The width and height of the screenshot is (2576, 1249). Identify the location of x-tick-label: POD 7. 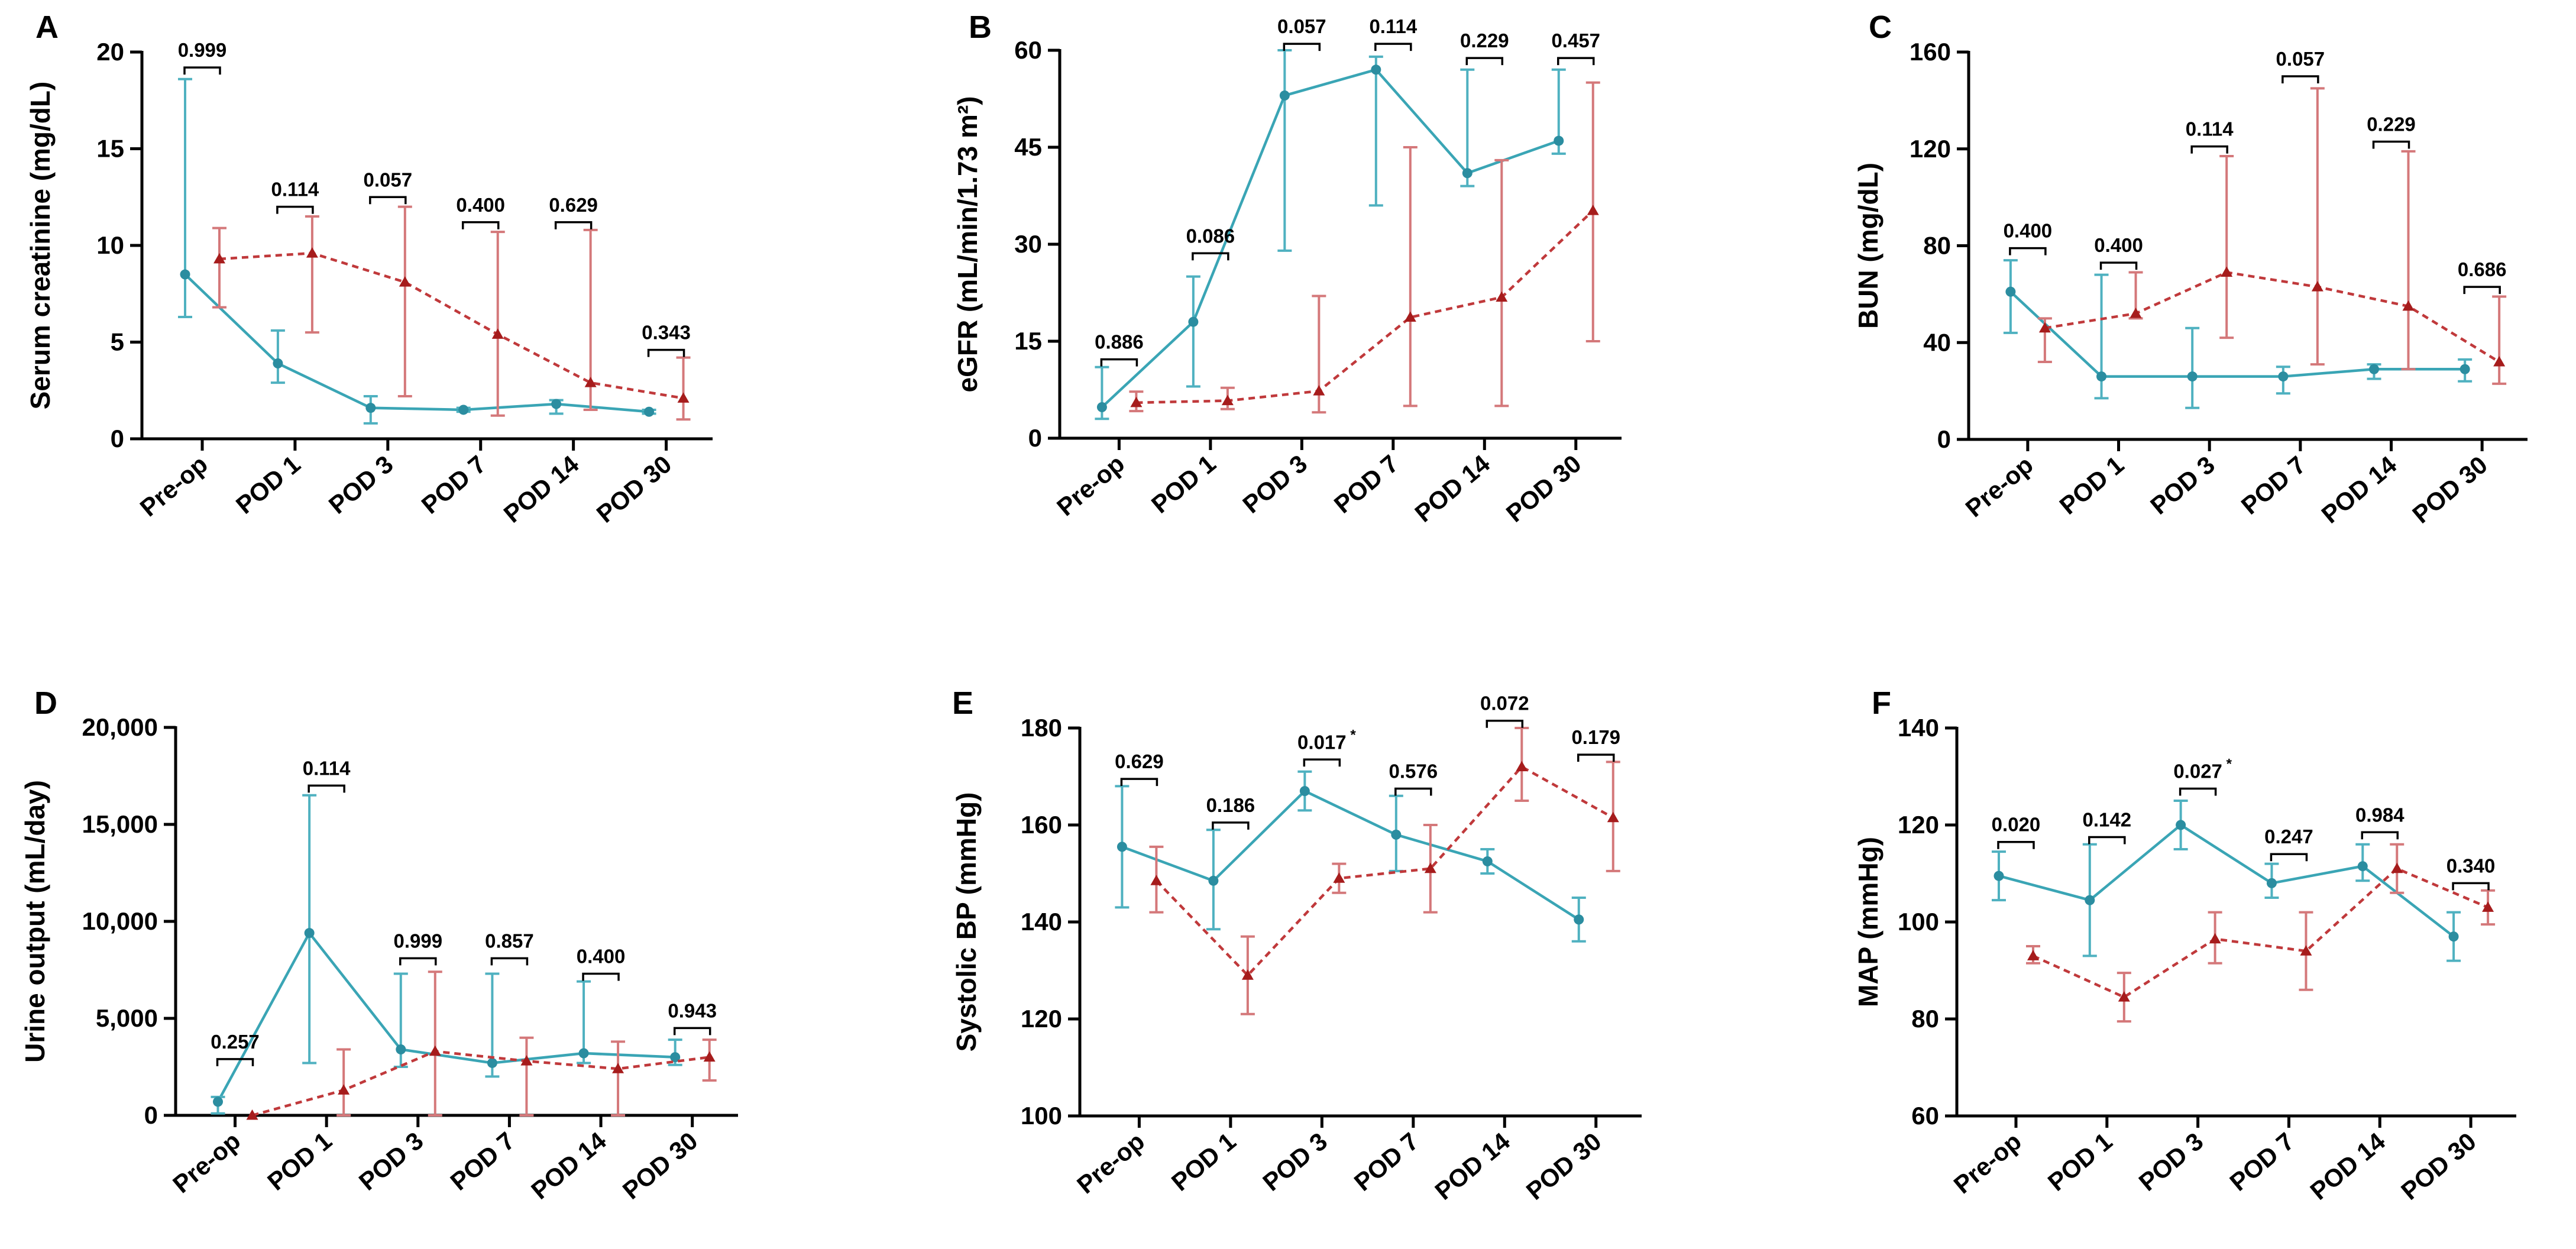
(2274, 485).